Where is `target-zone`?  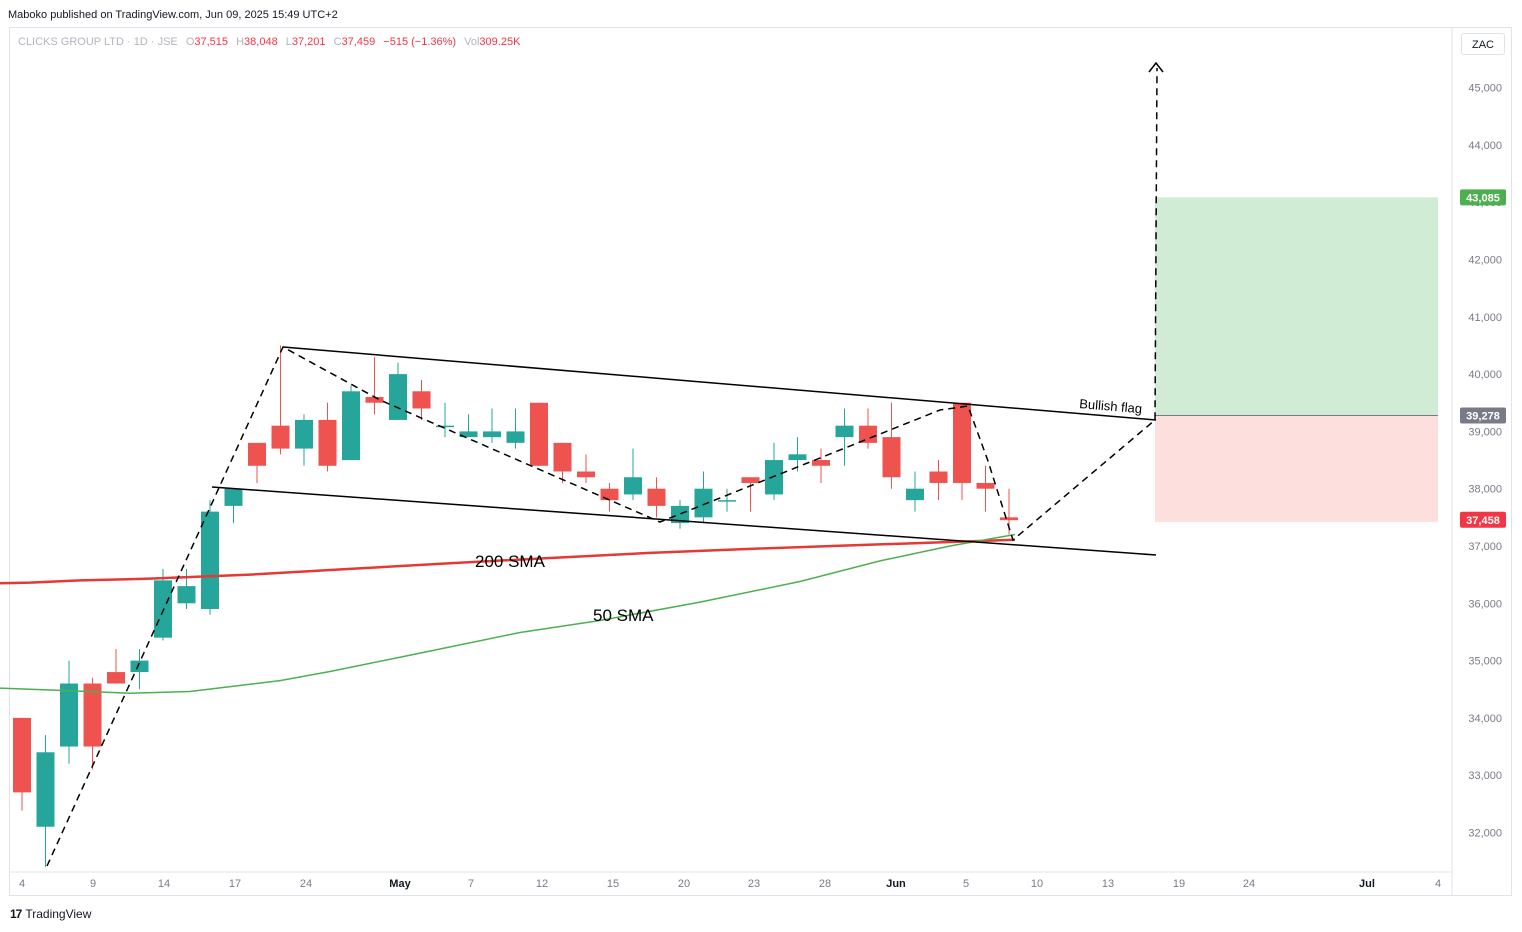
target-zone is located at coordinates (1296, 306).